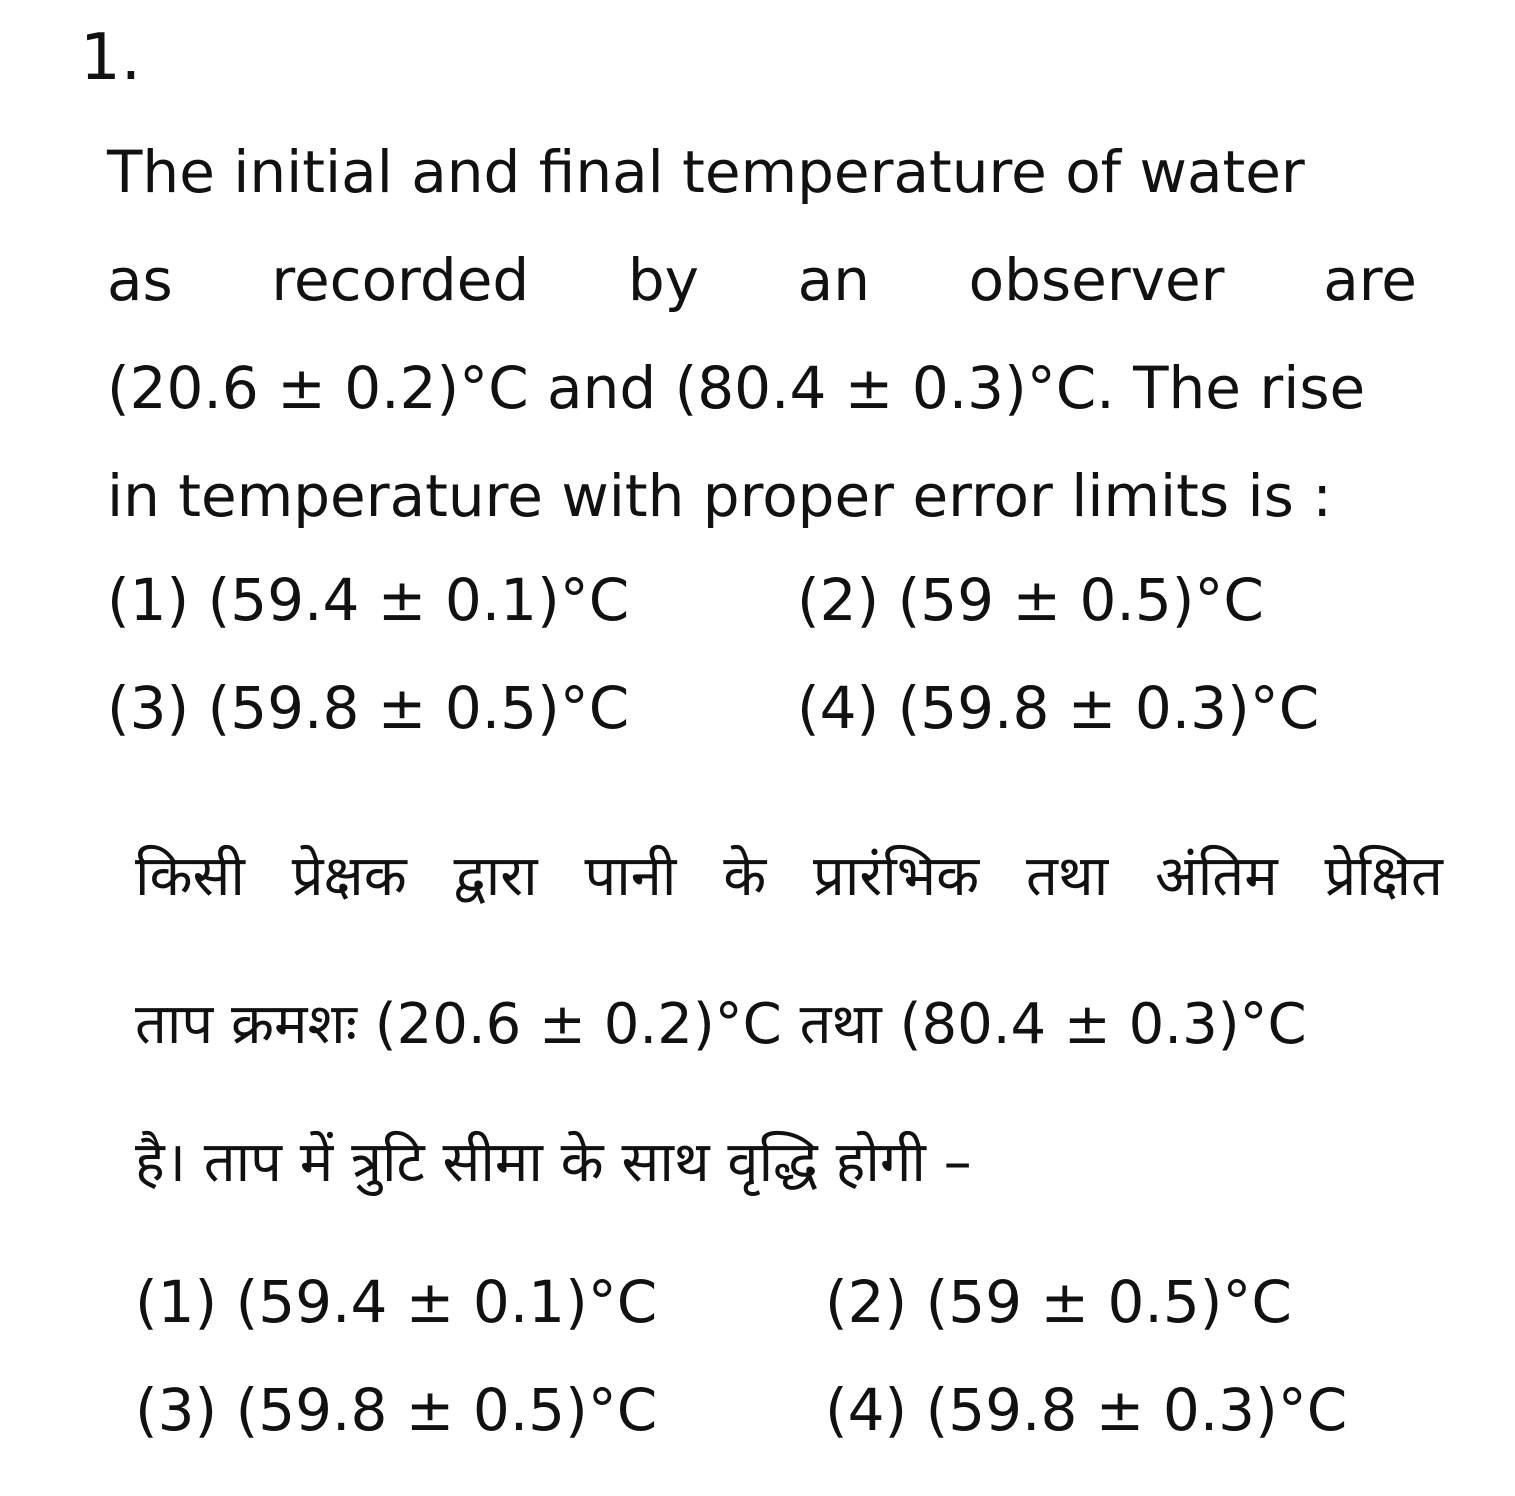 The image size is (1515, 1496). Describe the element at coordinates (190, 876) in the screenshot. I see `hindi-word: किसी` at that location.